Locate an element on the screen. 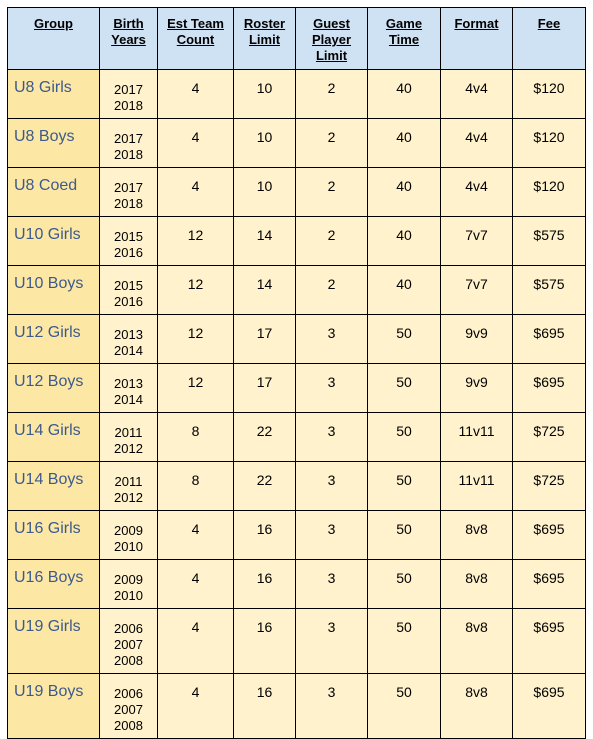 This screenshot has width=593, height=739. group-cell: U14 Boys is located at coordinates (53, 486).